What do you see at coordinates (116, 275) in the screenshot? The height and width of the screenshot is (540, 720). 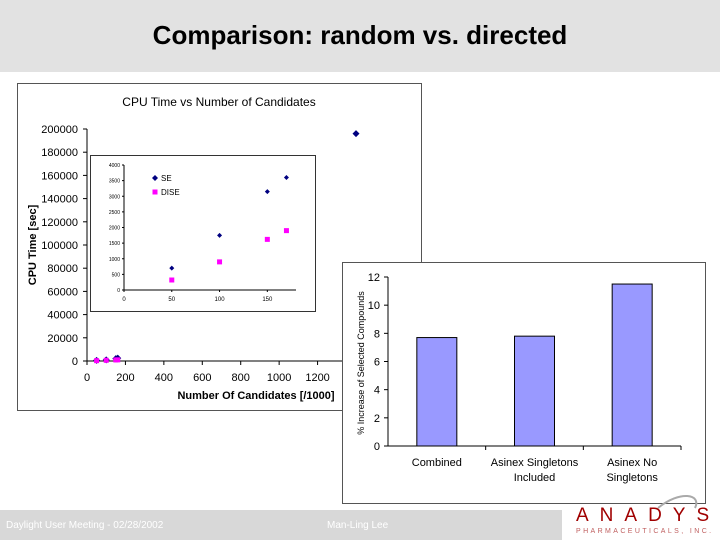 I see `inset-y-tick-label: 500` at bounding box center [116, 275].